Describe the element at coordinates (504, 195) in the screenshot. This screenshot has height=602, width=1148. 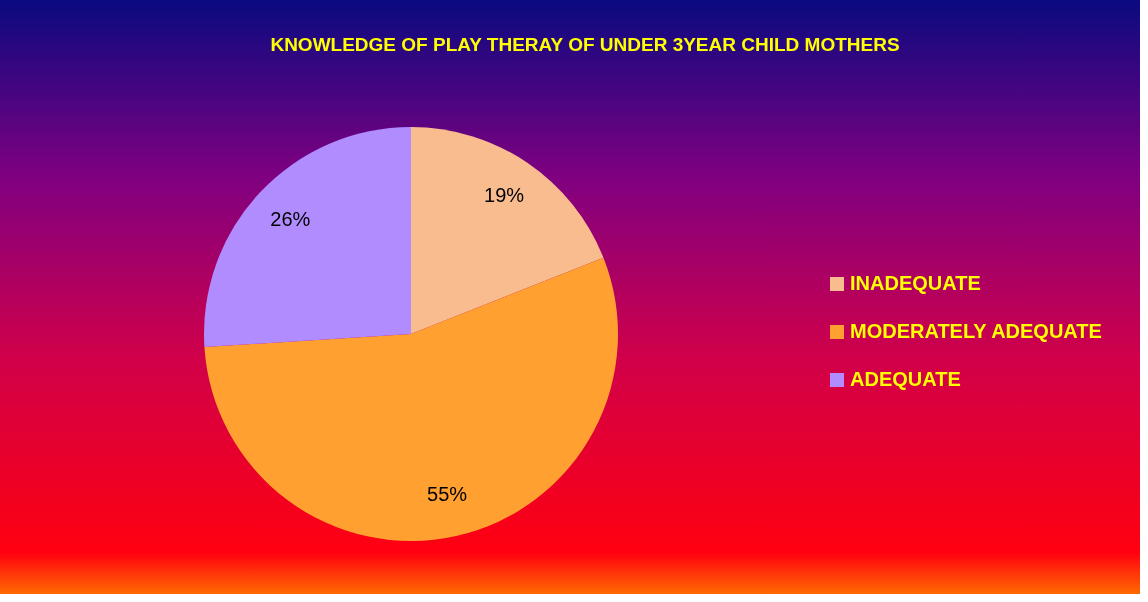
I see `data-label: 19%` at that location.